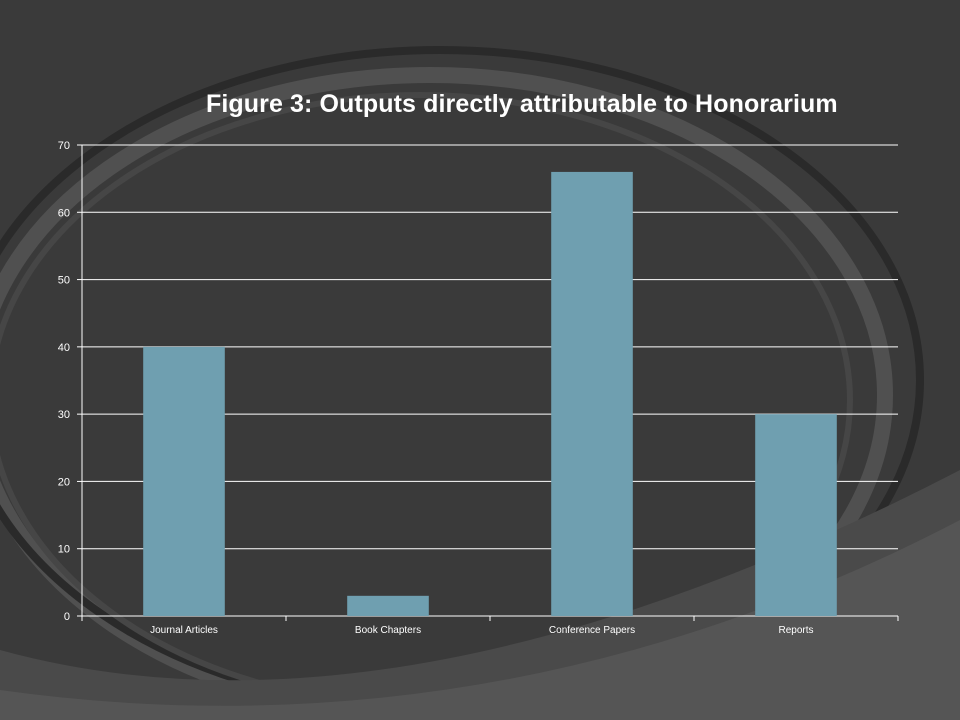 Image resolution: width=960 pixels, height=720 pixels. What do you see at coordinates (388, 630) in the screenshot?
I see `x-category-label: Book Chapters` at bounding box center [388, 630].